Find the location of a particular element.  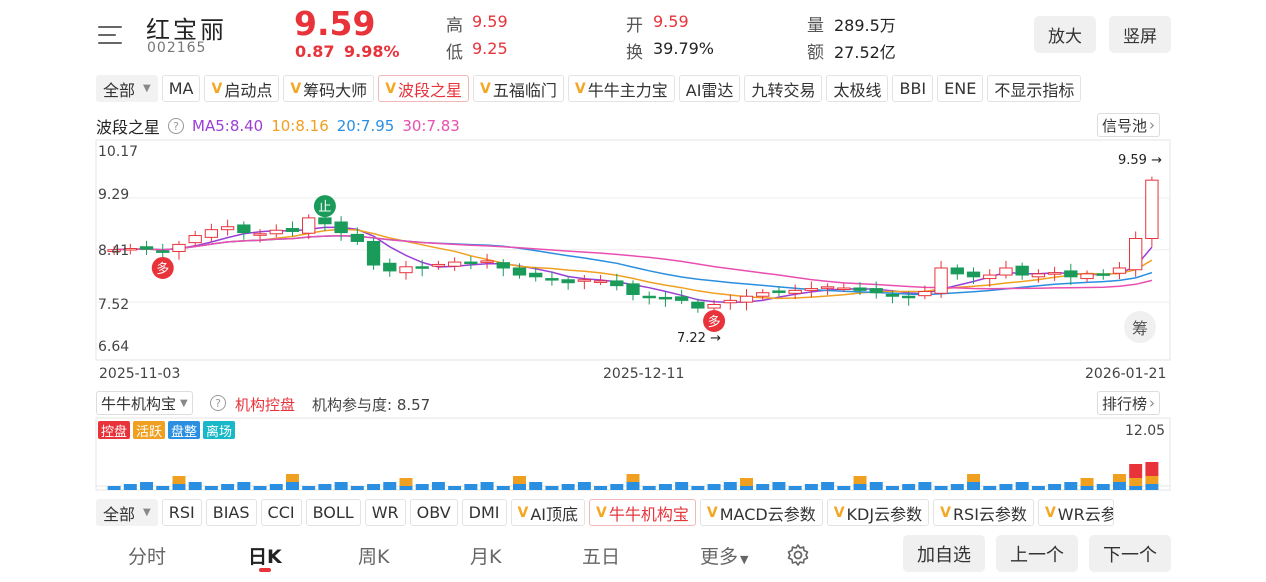

sub-boll: BOLL is located at coordinates (333, 512).